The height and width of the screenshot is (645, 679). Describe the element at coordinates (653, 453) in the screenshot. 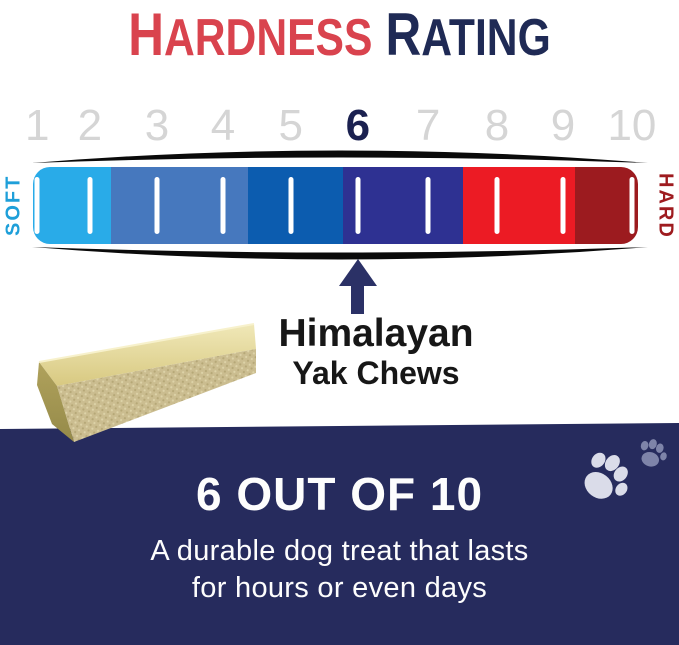

I see `paw-print-icon-small` at that location.